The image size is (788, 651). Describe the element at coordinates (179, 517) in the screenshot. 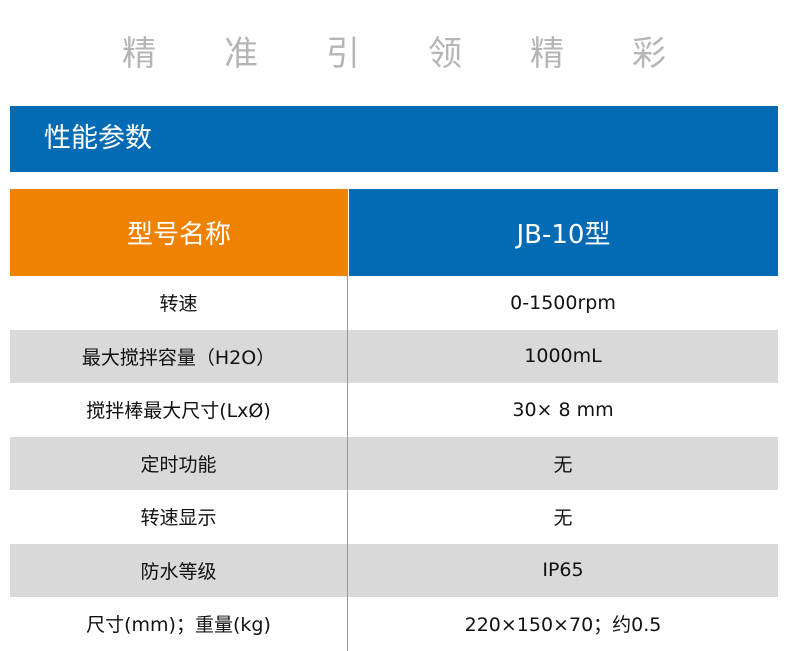

I see `spec-name: 转速显示` at that location.